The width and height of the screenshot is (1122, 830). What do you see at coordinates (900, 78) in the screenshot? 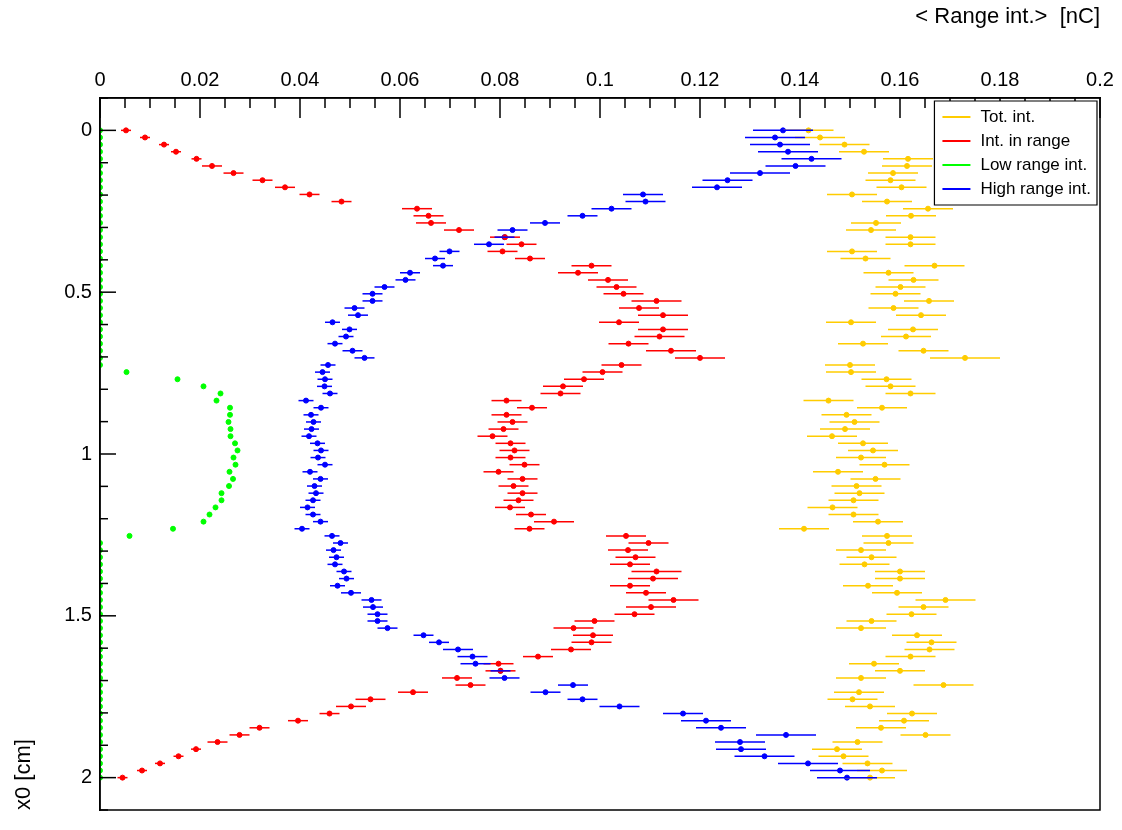
I see `x-tick-label: 0.16` at bounding box center [900, 78].